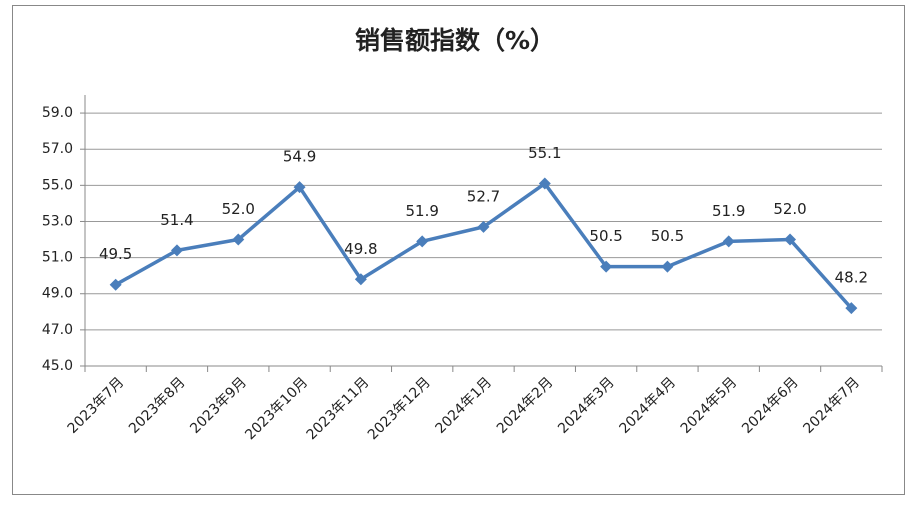 The width and height of the screenshot is (910, 509). What do you see at coordinates (299, 157) in the screenshot?
I see `data-label: 54.9` at bounding box center [299, 157].